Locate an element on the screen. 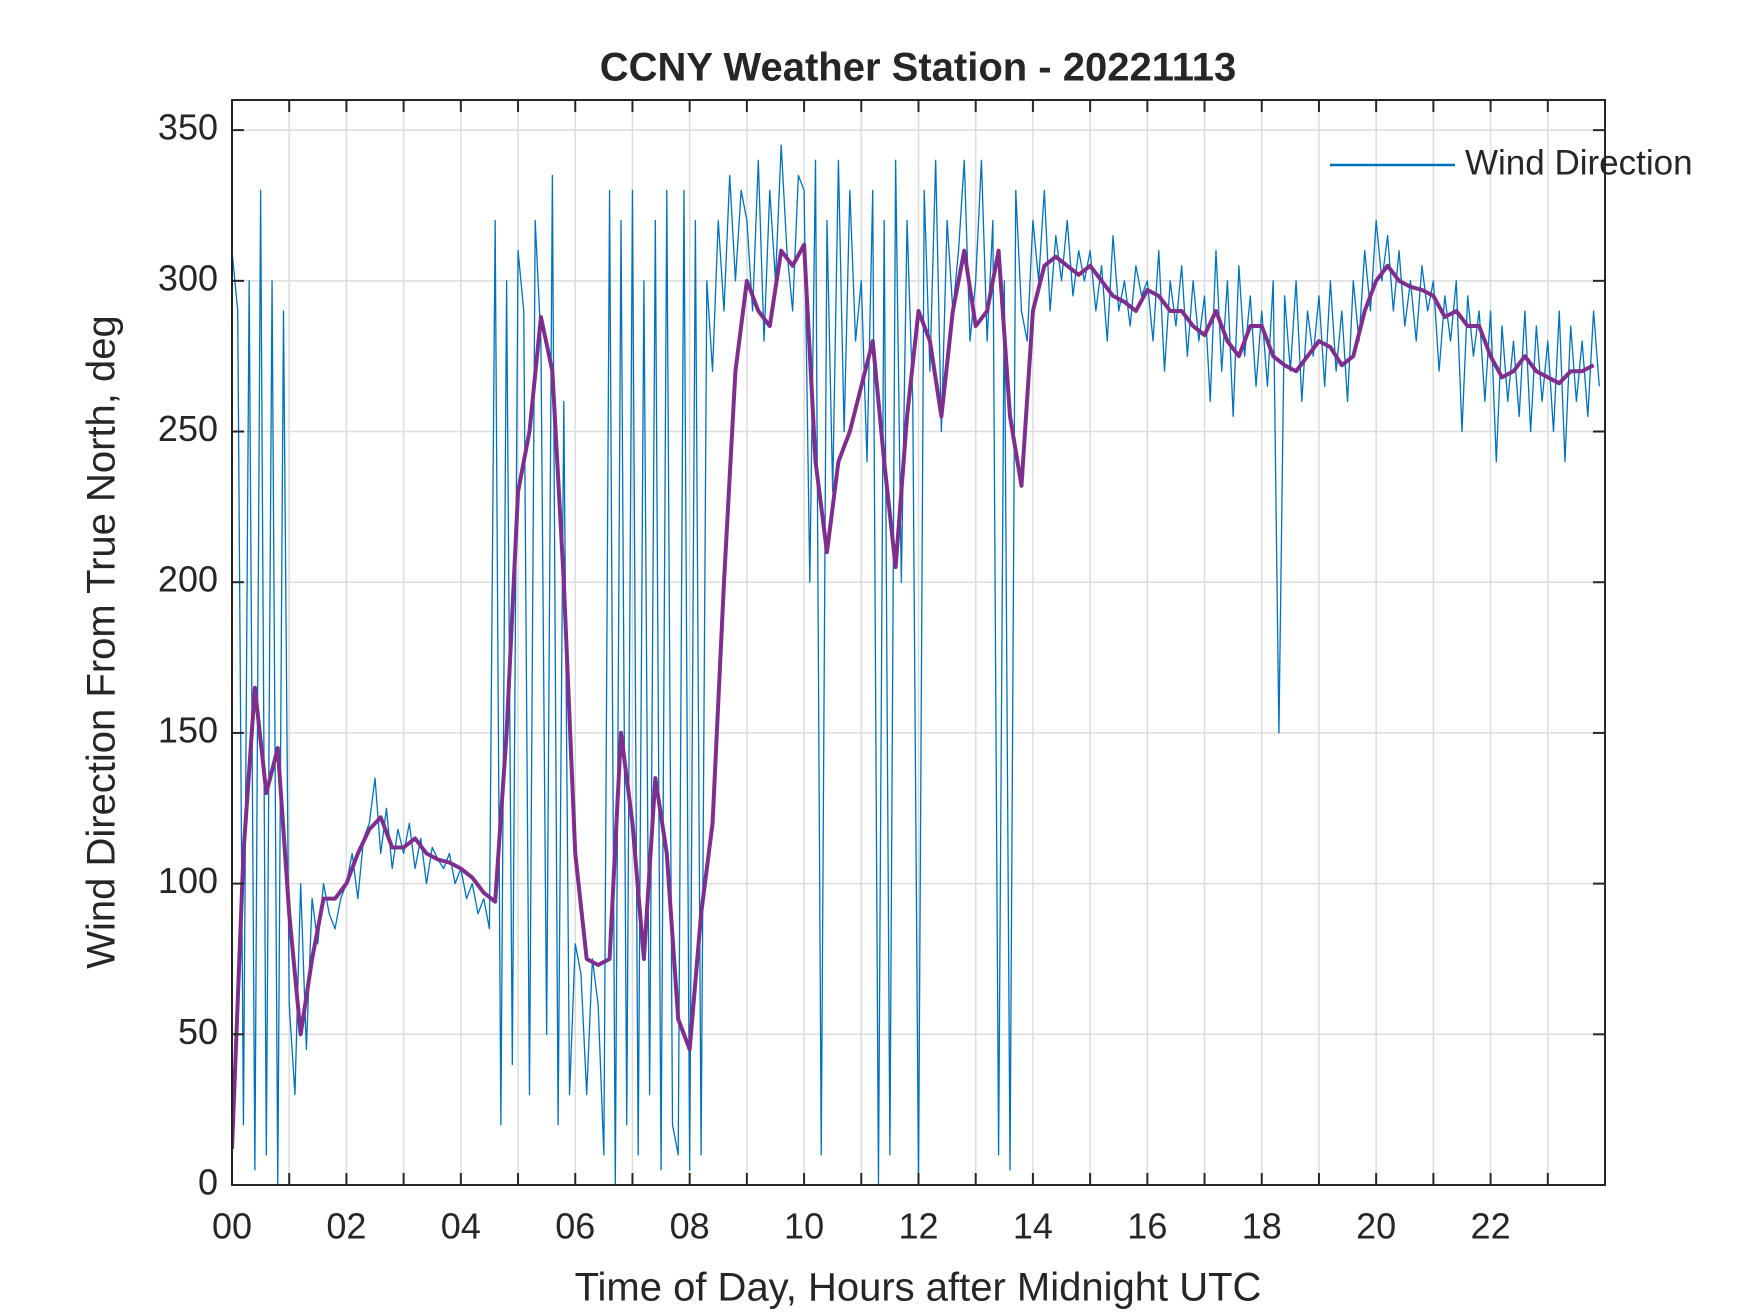 The height and width of the screenshot is (1313, 1750). x-tick-label: 02 is located at coordinates (346, 1226).